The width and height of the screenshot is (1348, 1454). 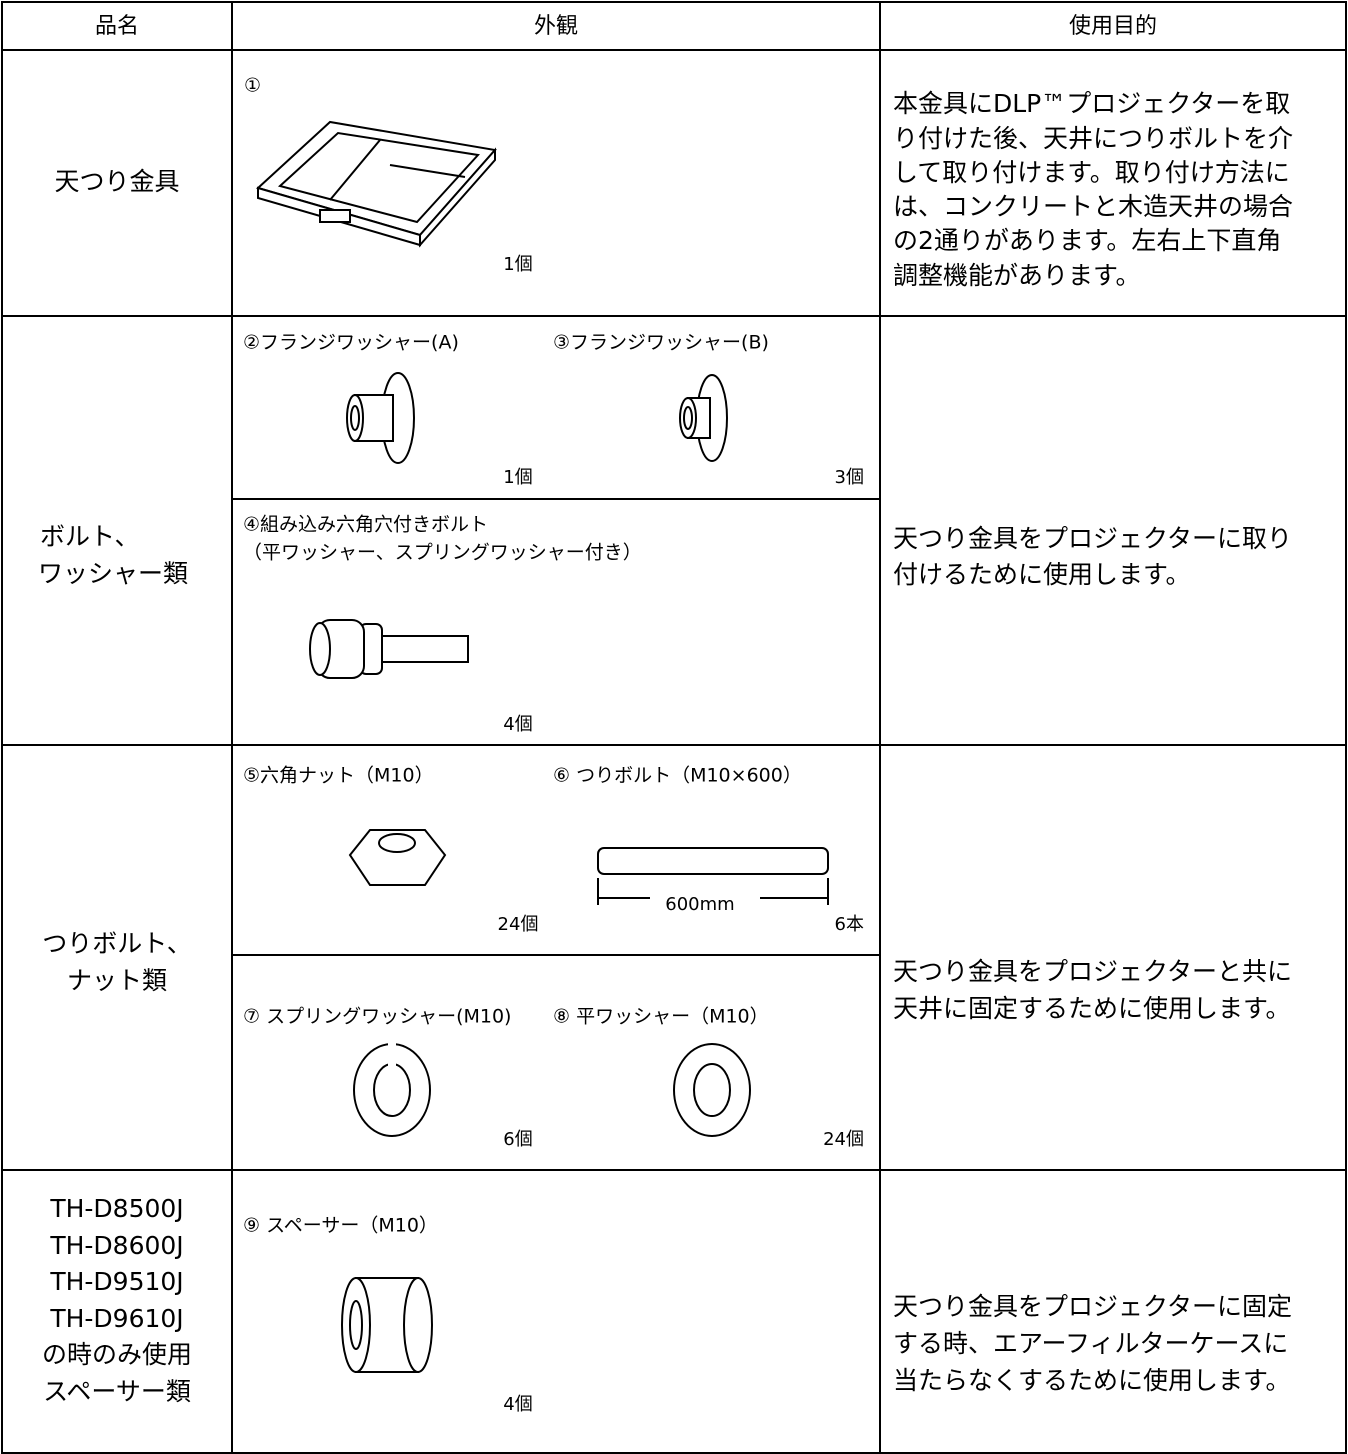 I want to click on header-cell: 品名, so click(x=117, y=26).